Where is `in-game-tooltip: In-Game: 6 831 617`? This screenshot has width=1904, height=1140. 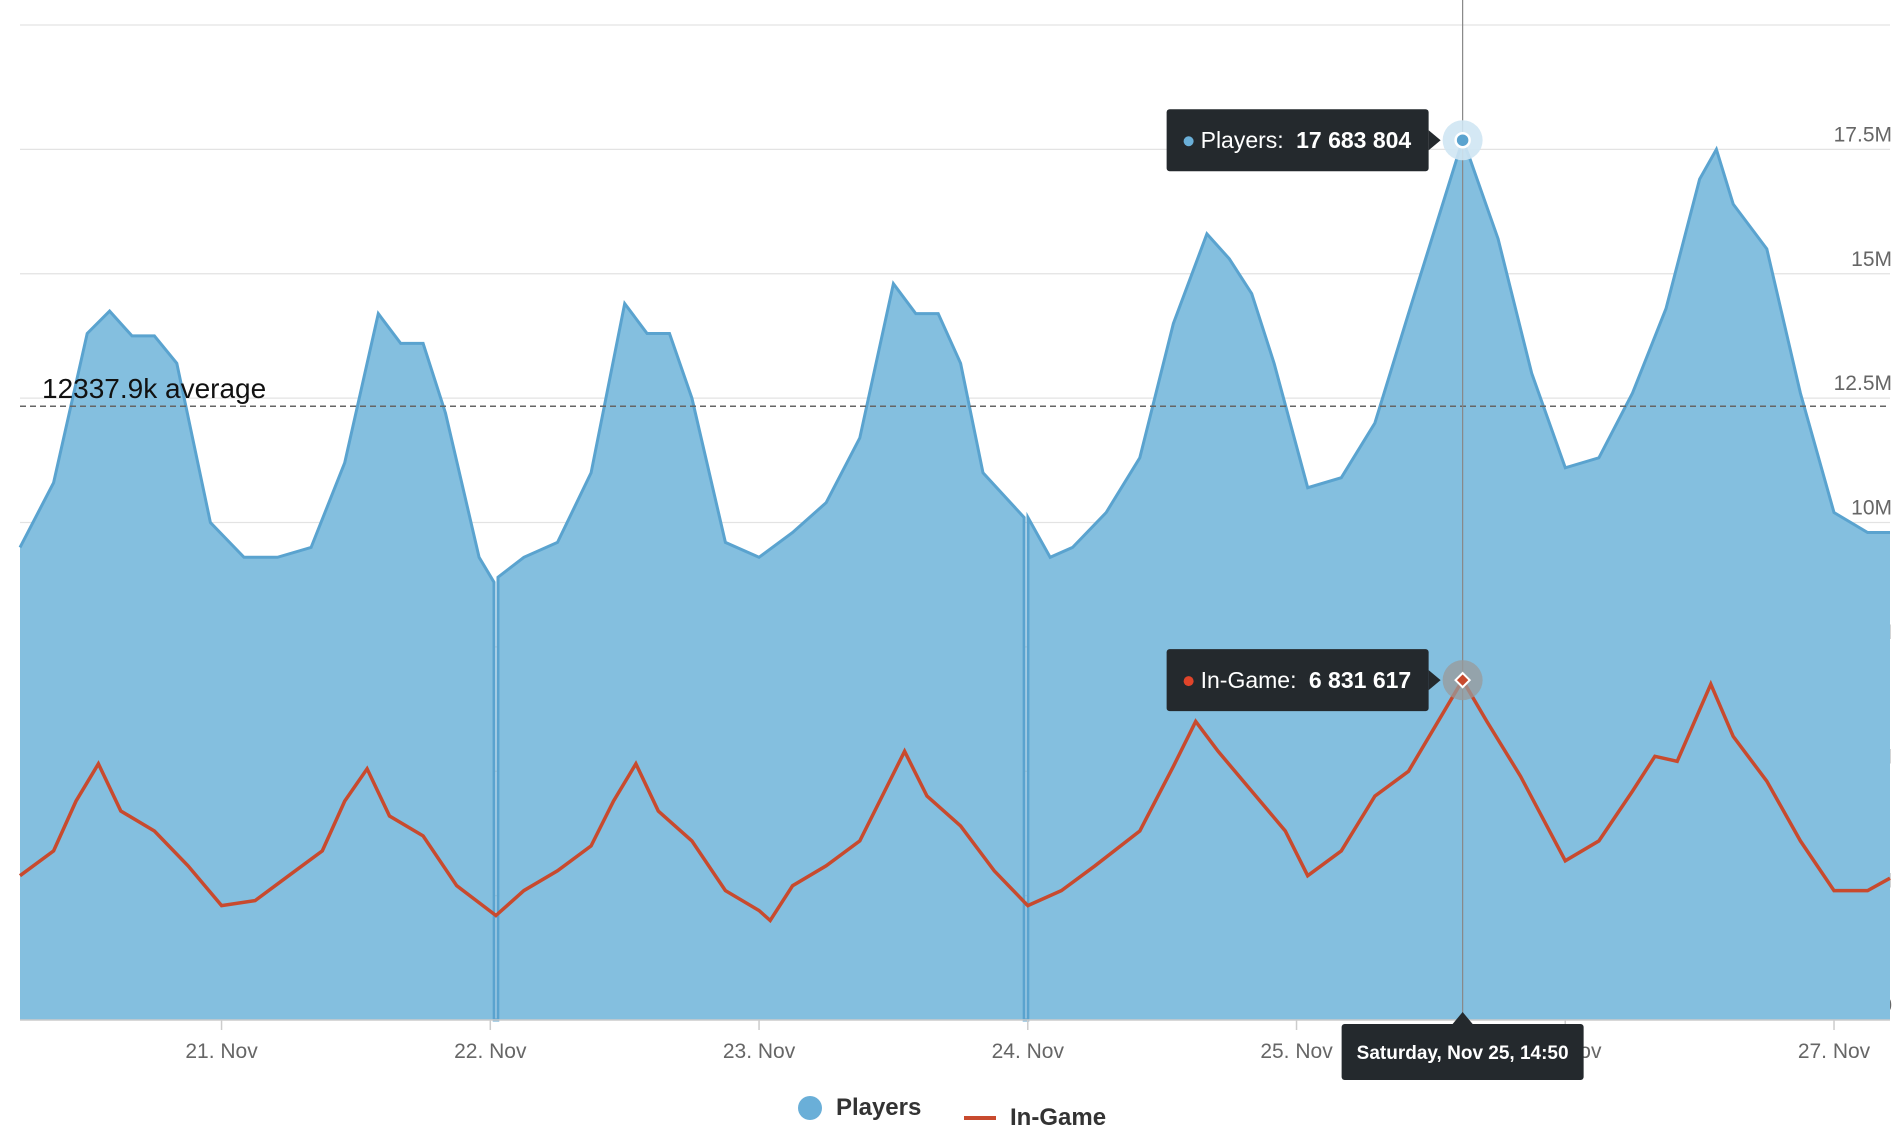
in-game-tooltip: In-Game: 6 831 617 is located at coordinates (1303, 680).